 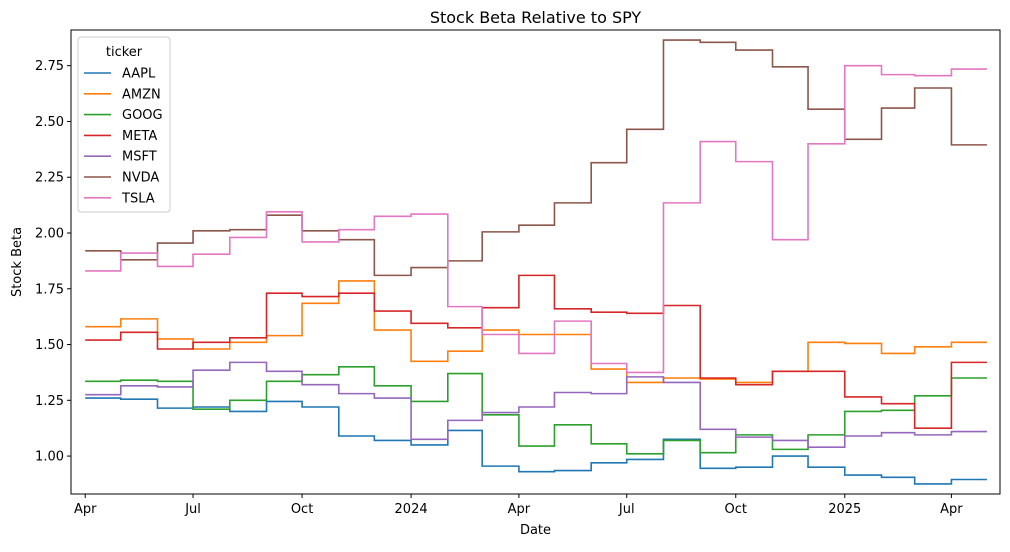 I want to click on legend-label-tsla: TSLA, so click(x=138, y=198).